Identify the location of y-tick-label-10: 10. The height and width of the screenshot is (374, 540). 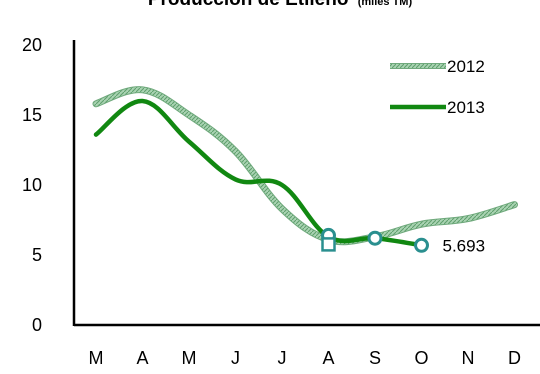
(32, 185).